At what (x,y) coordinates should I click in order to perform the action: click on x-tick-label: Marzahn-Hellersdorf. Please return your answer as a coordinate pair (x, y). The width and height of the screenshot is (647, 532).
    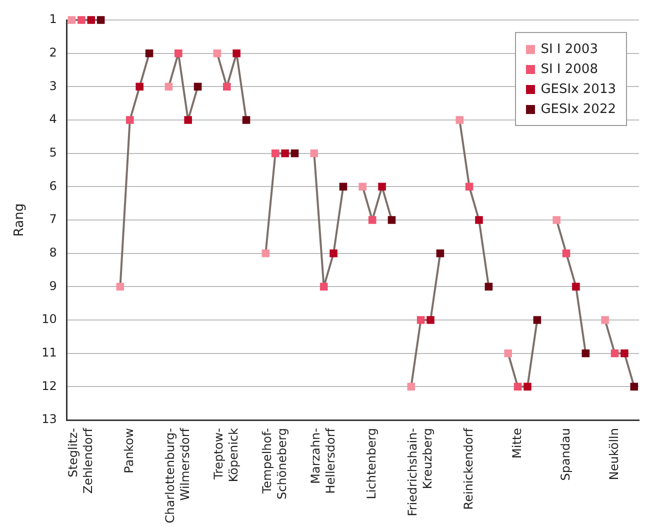
    Looking at the image, I should click on (323, 460).